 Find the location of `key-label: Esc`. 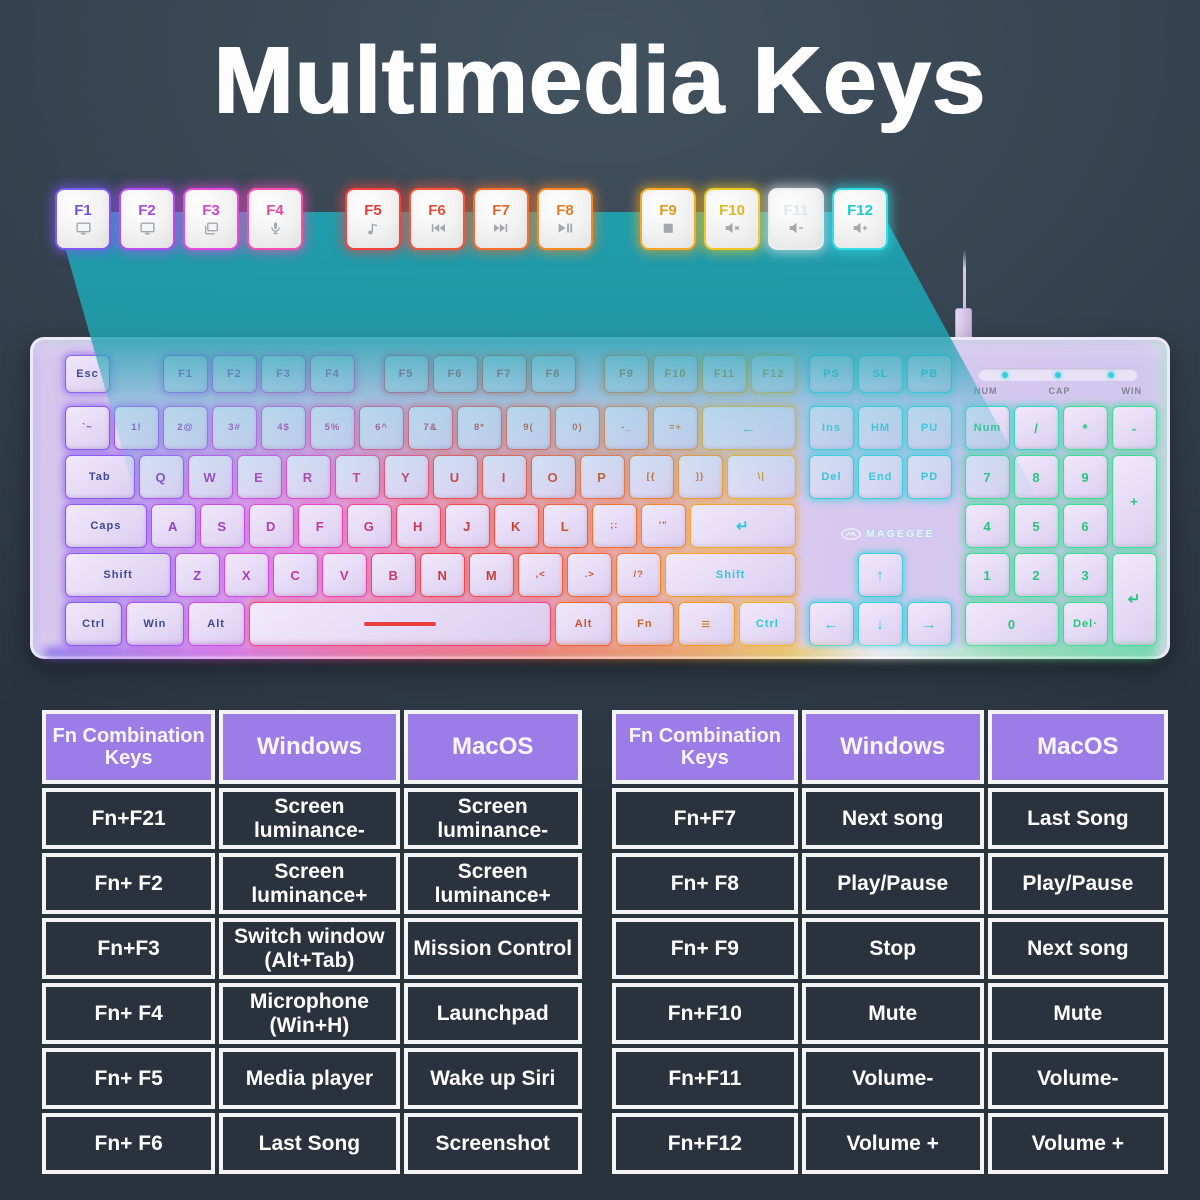

key-label: Esc is located at coordinates (87, 373).